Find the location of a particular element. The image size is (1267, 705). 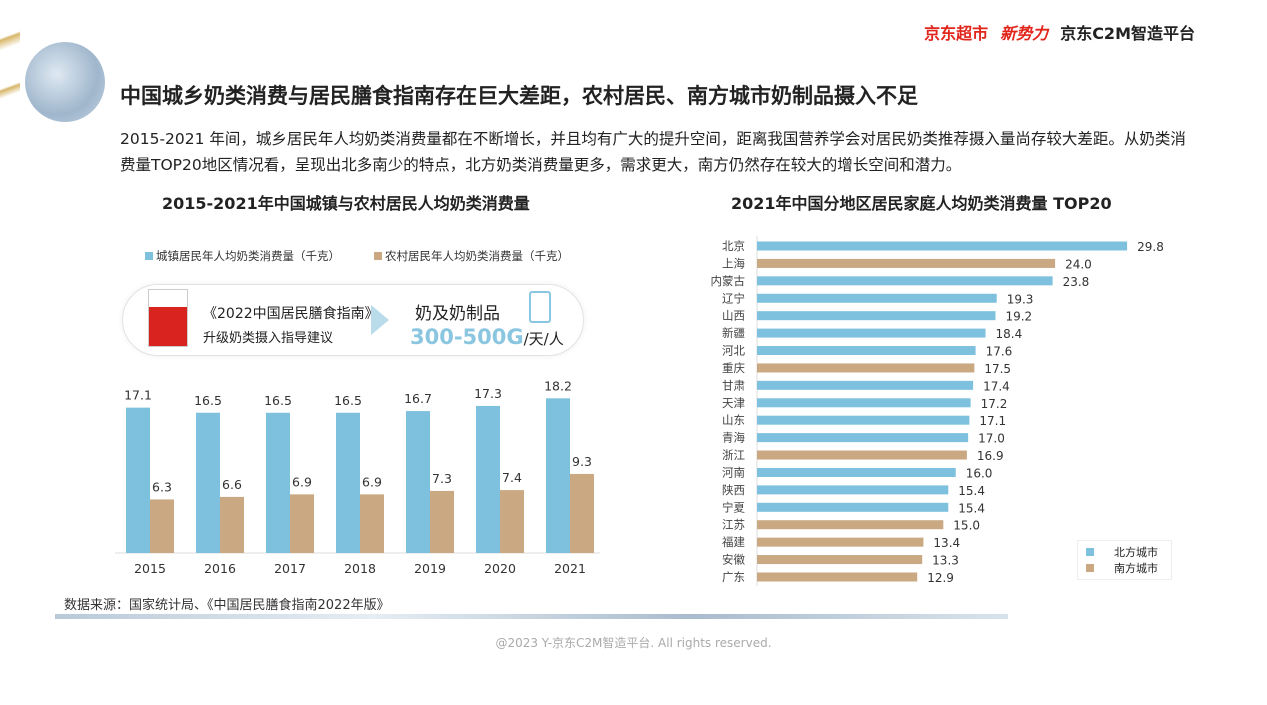

bar-新疆 is located at coordinates (871, 333).